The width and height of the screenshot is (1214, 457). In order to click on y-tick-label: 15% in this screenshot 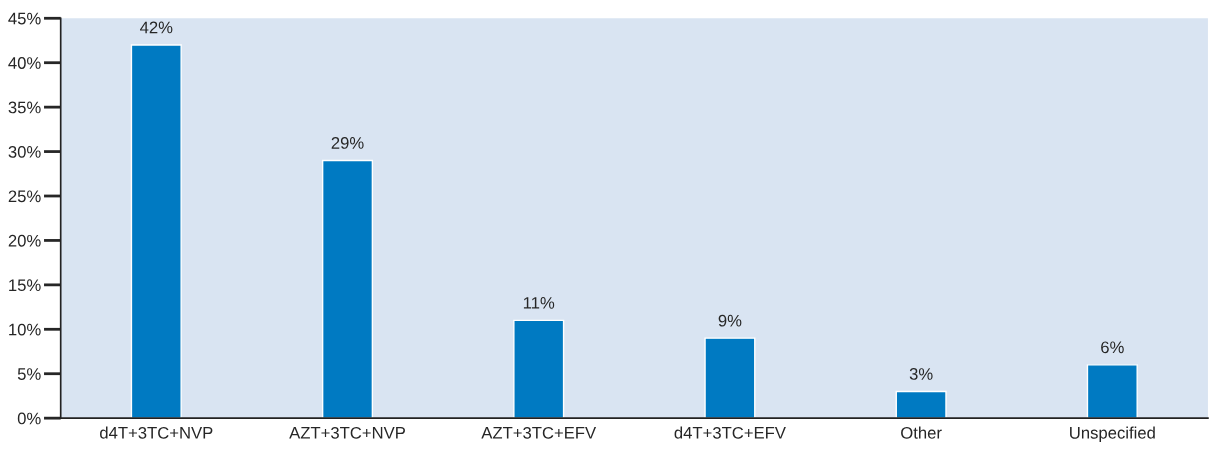, I will do `click(25, 285)`.